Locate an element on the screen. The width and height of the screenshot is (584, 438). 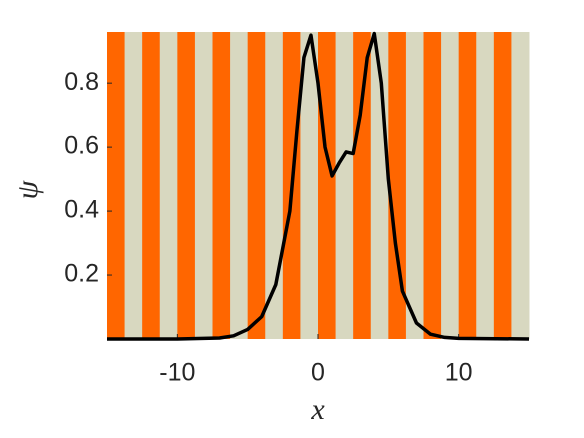
y-tick-label: 0.2 is located at coordinates (81, 274).